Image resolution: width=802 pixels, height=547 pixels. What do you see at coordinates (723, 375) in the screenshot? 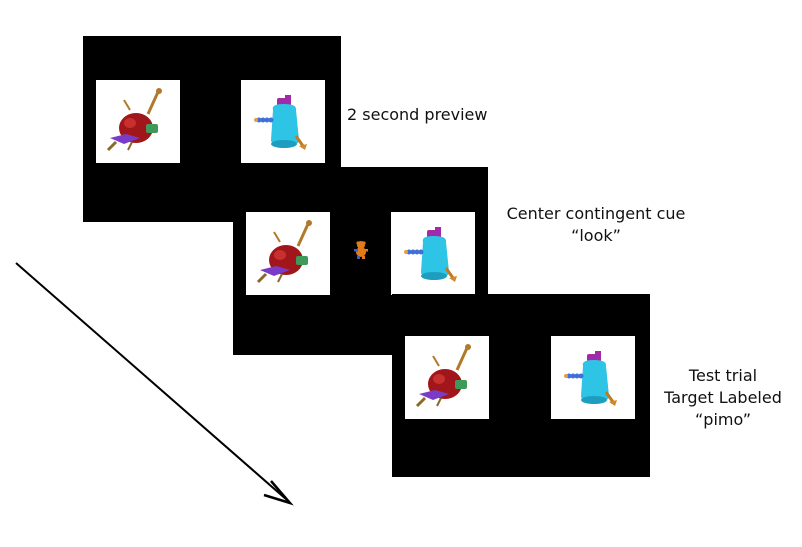
I see `caption-line: Test trial` at bounding box center [723, 375].